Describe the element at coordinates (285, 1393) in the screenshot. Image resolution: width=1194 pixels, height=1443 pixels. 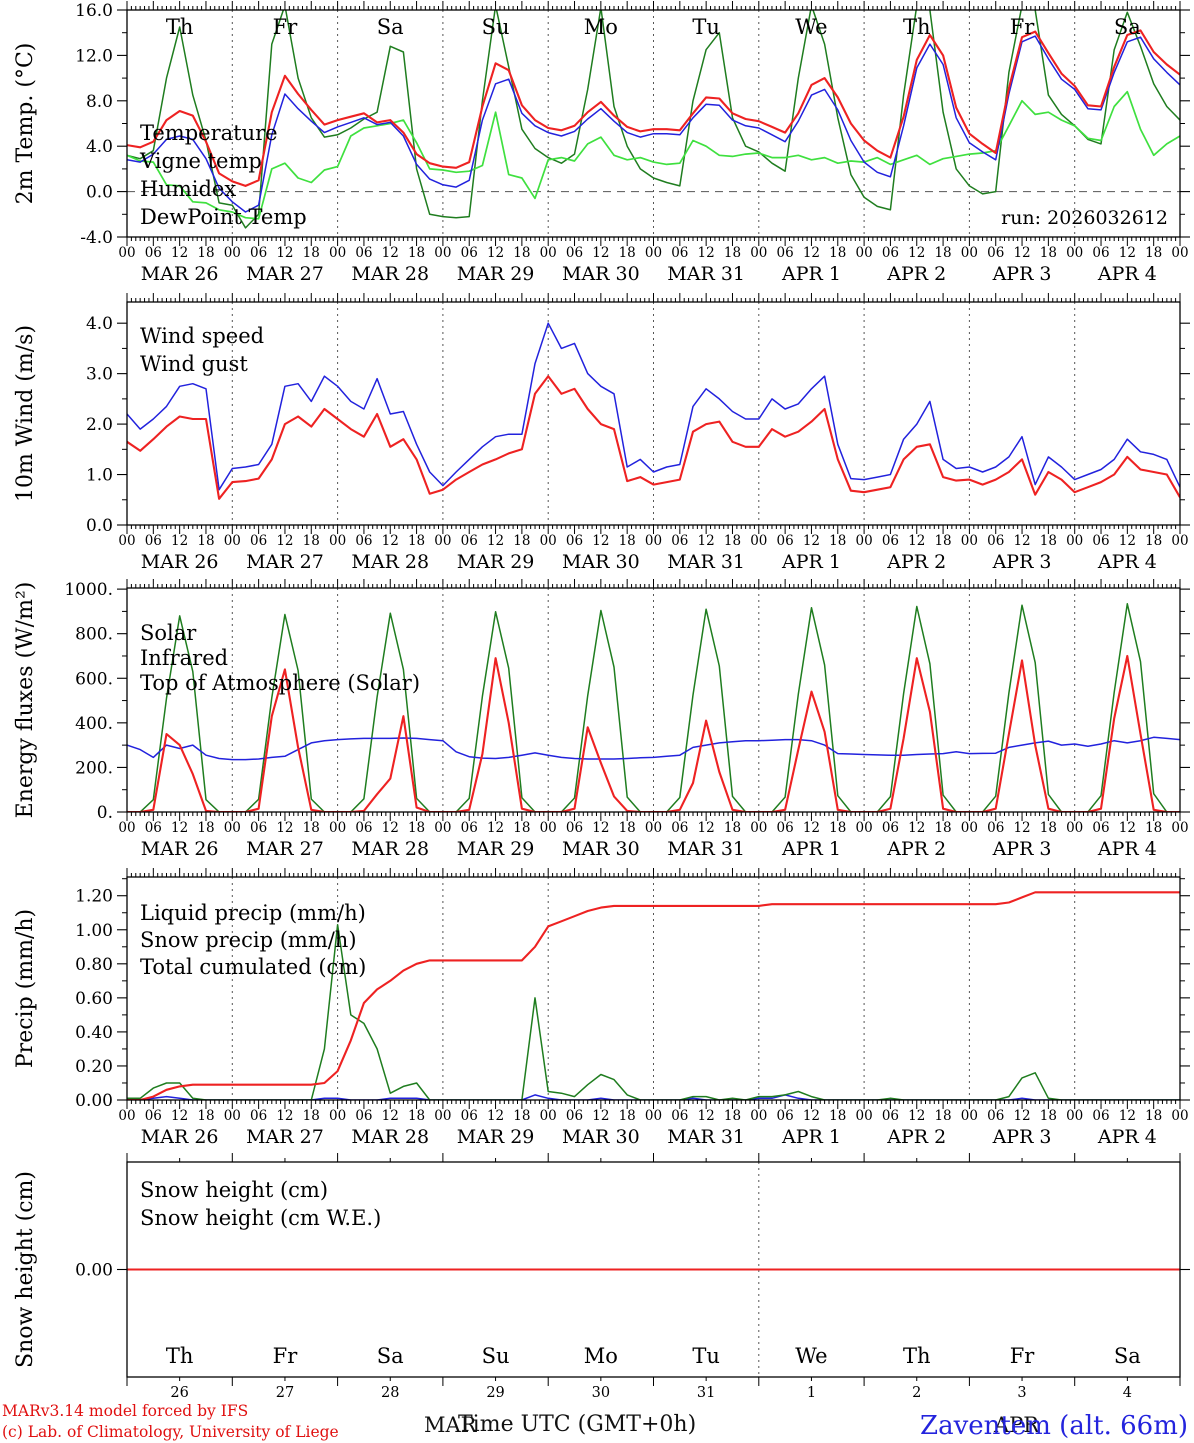
I see `day-number-label: 27` at that location.